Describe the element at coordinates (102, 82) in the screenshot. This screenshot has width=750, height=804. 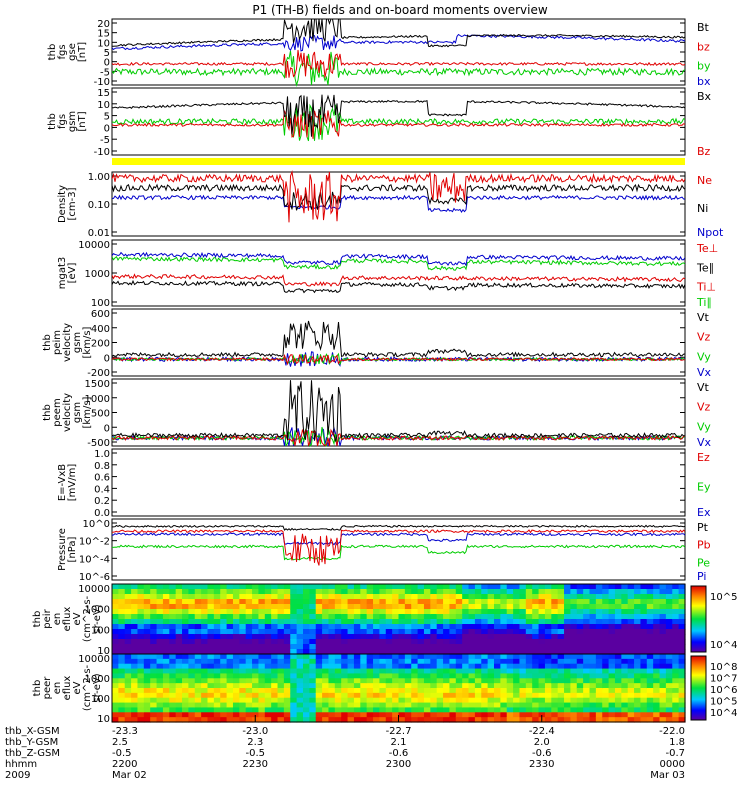
I see `y-tick-label: -10` at that location.